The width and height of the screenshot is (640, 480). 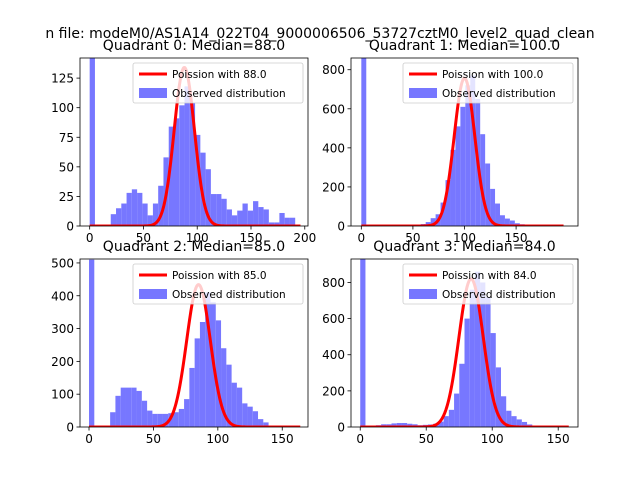 I want to click on axes-frame, so click(x=194, y=343).